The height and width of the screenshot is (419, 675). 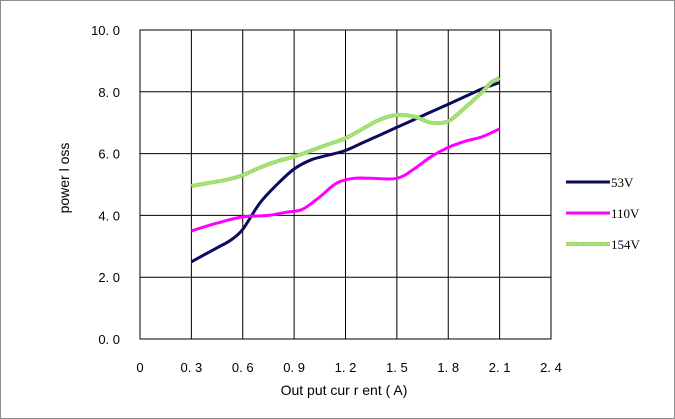 I want to click on y-axis-title: power l oss, so click(x=64, y=178).